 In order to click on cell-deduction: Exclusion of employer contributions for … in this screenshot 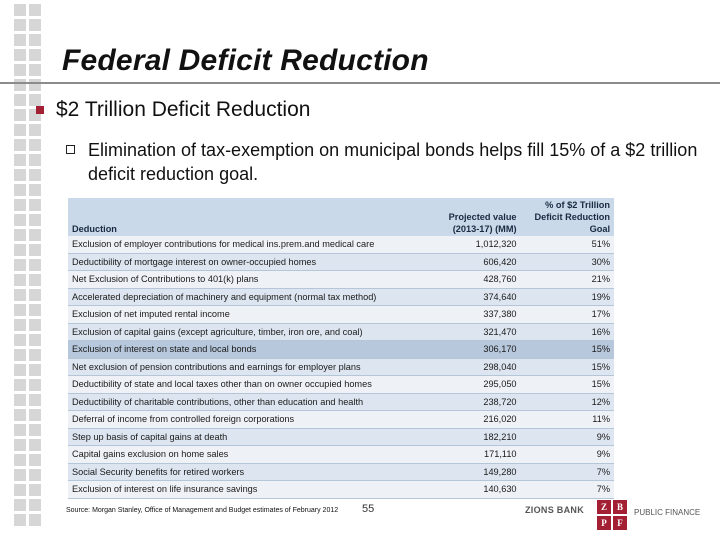, I will do `click(253, 245)`.